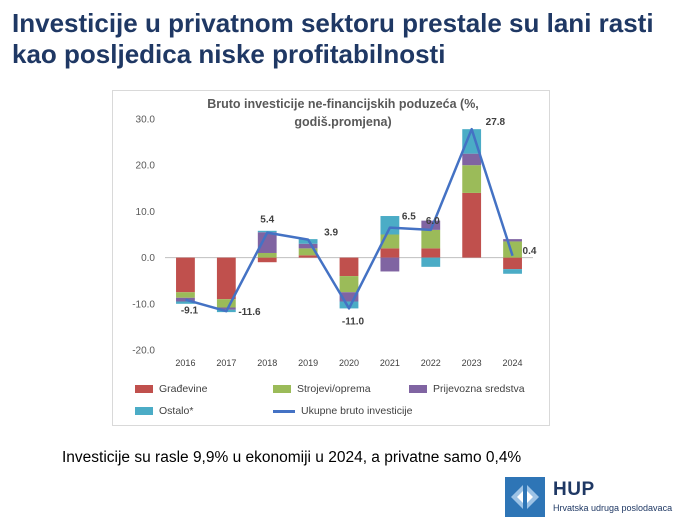 The image size is (696, 525). What do you see at coordinates (433, 221) in the screenshot?
I see `data-label: 6.0` at bounding box center [433, 221].